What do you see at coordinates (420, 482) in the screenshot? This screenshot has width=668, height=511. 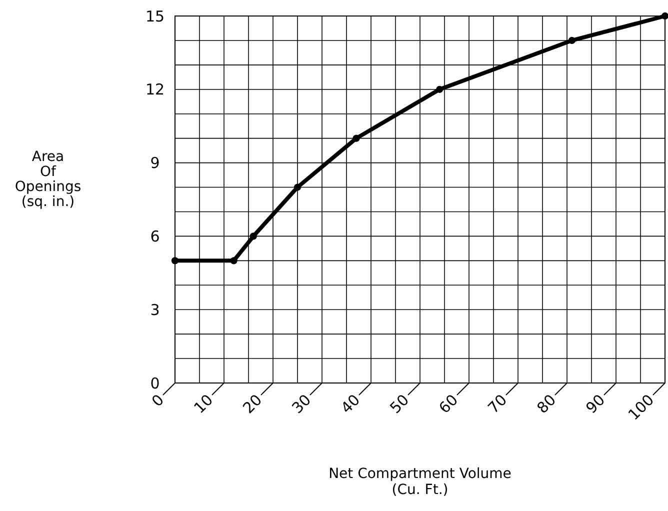 I see `x-axis-title: Net Compartment Volume (Cu. Ft.)` at bounding box center [420, 482].